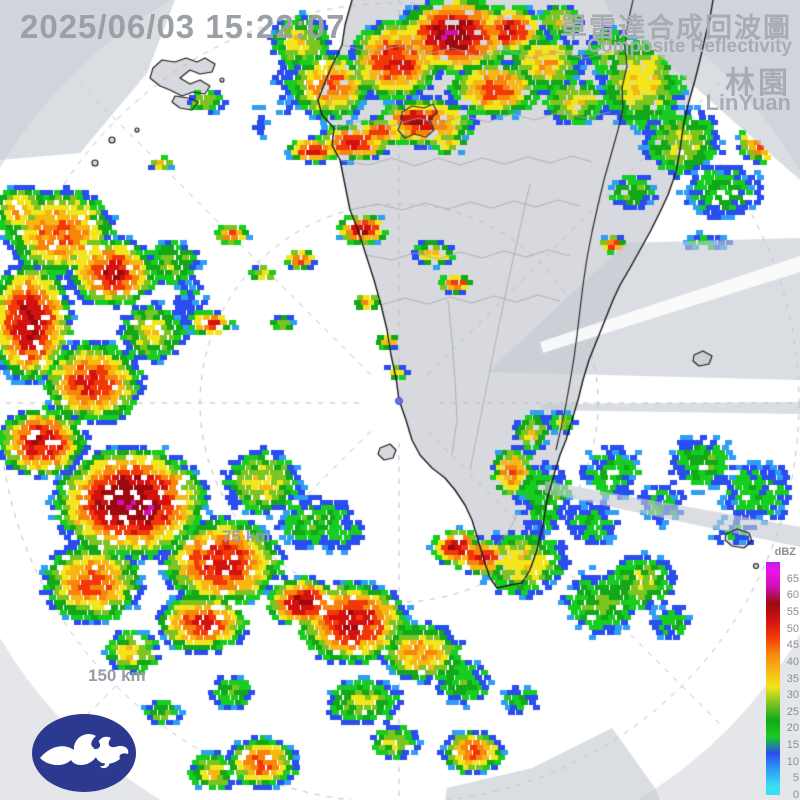 The image size is (800, 800). Describe the element at coordinates (792, 745) in the screenshot. I see `legend-tick-15: 15` at that location.